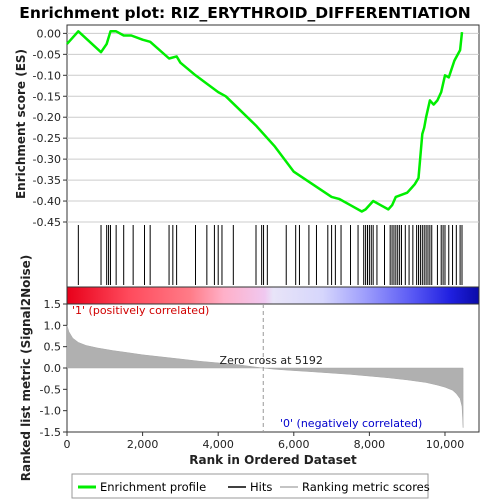 The image size is (500, 504). I want to click on zero-cross-label: Zero cross at 5192, so click(271, 360).